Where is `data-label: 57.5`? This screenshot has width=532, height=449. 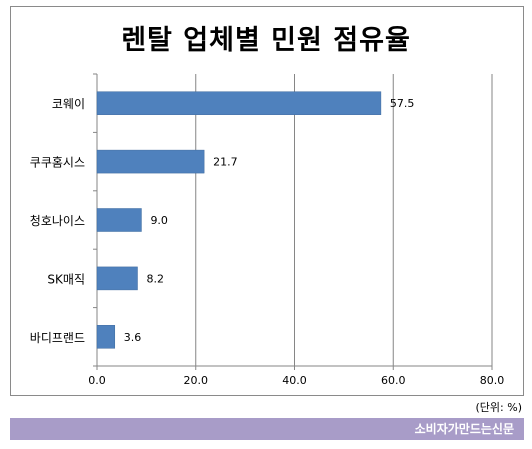 data-label: 57.5 is located at coordinates (402, 103).